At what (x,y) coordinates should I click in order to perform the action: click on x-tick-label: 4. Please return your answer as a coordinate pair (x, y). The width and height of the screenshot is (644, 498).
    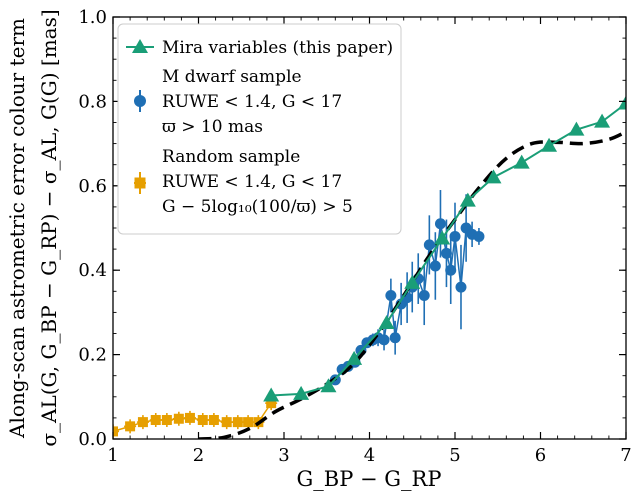
    Looking at the image, I should click on (369, 455).